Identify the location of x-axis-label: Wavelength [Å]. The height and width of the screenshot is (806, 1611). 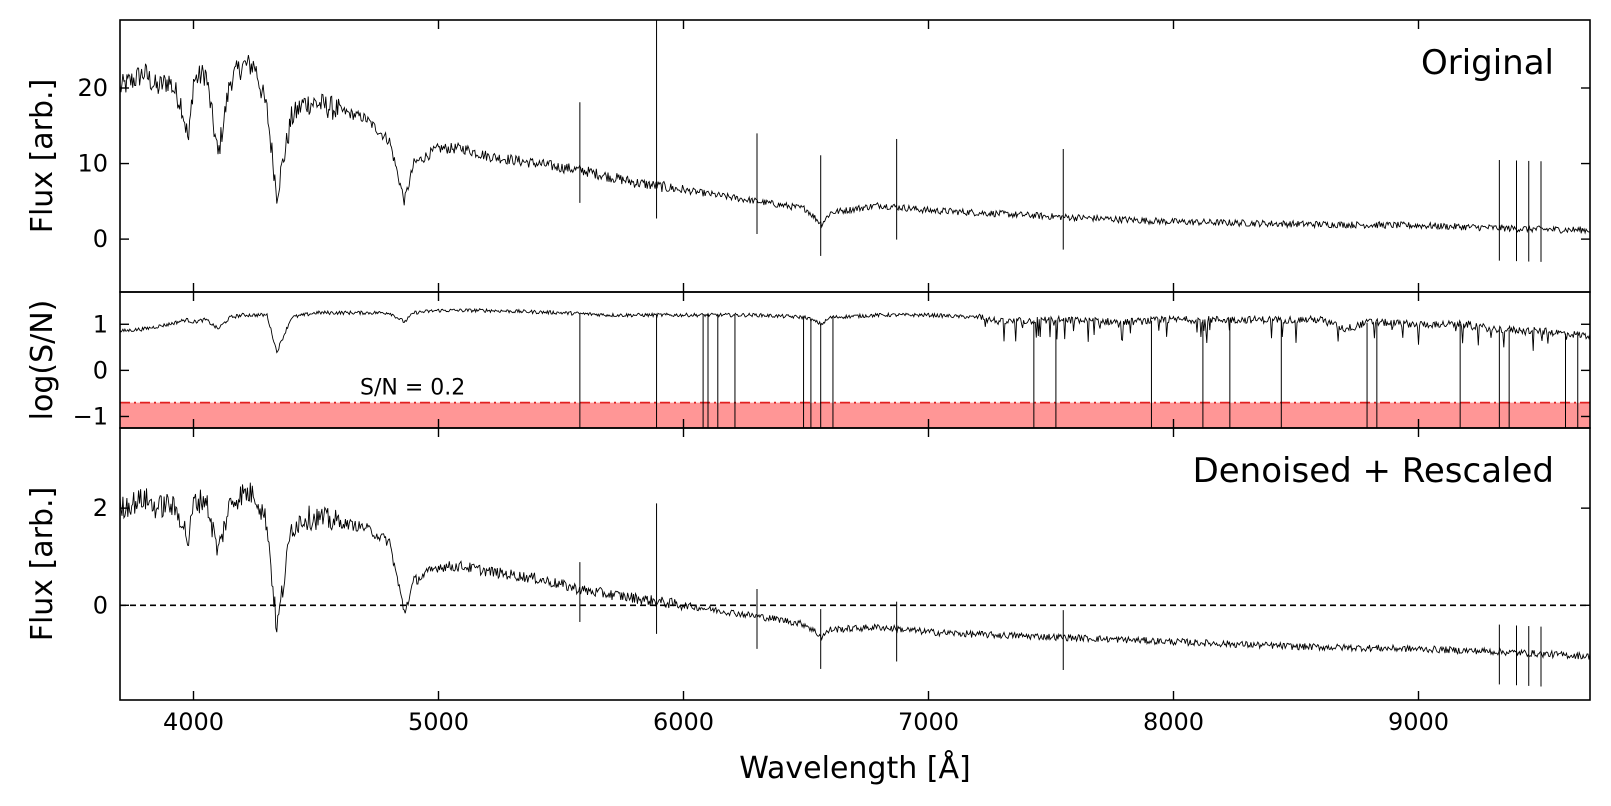
(854, 768).